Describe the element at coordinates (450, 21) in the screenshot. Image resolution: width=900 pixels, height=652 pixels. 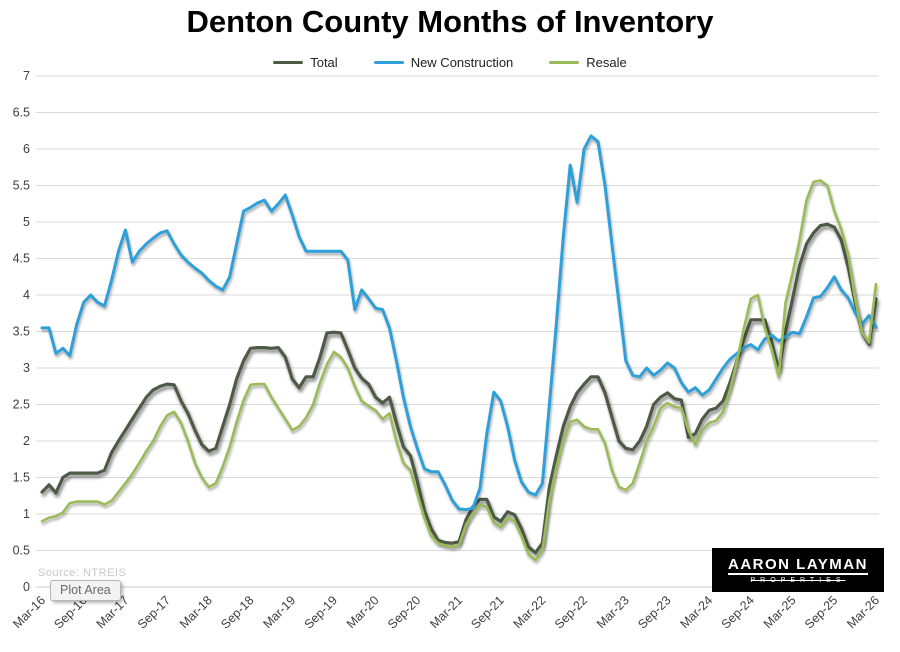
I see `chart-title: Denton County Months of Inventory` at that location.